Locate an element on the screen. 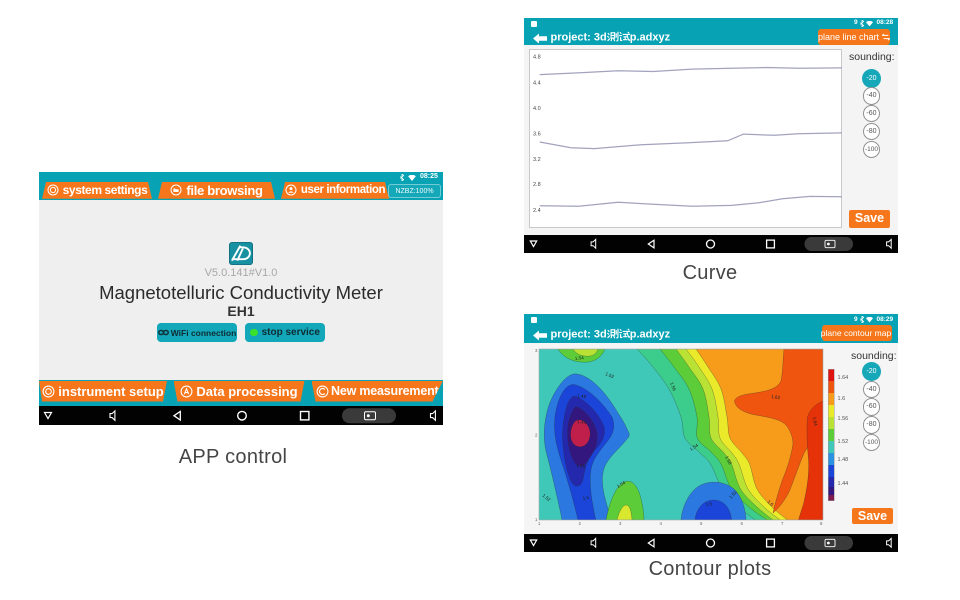 This screenshot has height=600, width=960. svg-text: 1.46 is located at coordinates (581, 466).